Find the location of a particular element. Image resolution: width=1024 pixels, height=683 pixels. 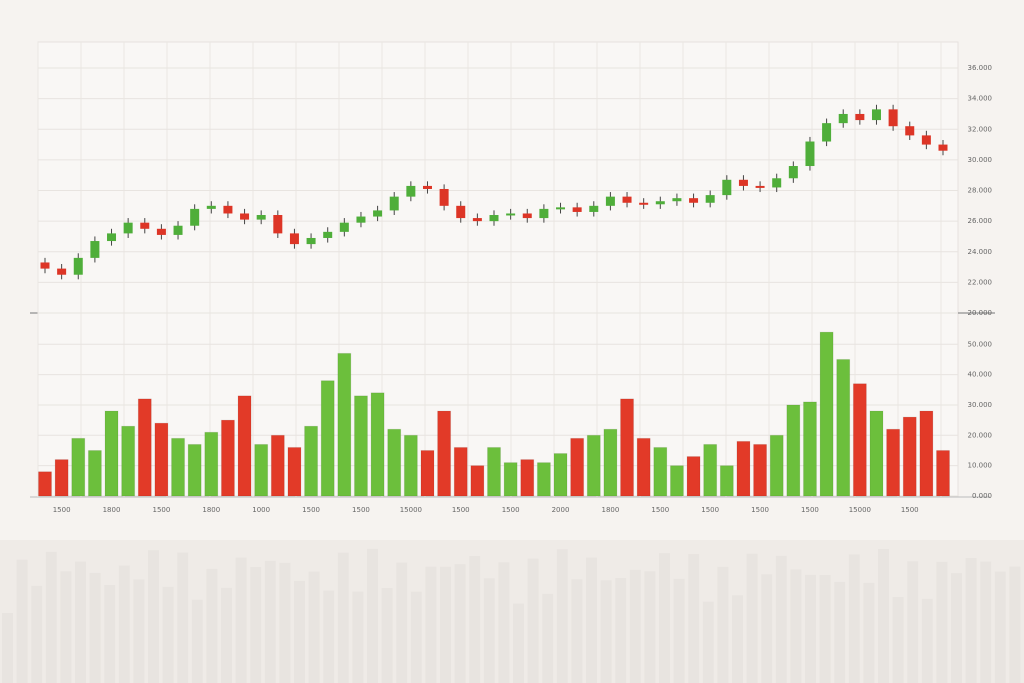

y-tick-label: 50.000 is located at coordinates (980, 344).